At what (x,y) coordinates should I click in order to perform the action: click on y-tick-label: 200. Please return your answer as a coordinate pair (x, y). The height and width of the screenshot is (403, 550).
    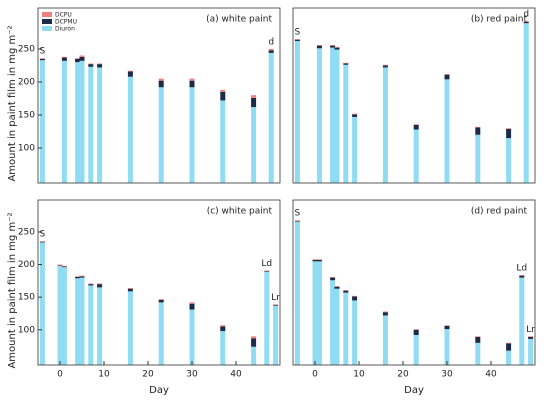
    Looking at the image, I should click on (26, 82).